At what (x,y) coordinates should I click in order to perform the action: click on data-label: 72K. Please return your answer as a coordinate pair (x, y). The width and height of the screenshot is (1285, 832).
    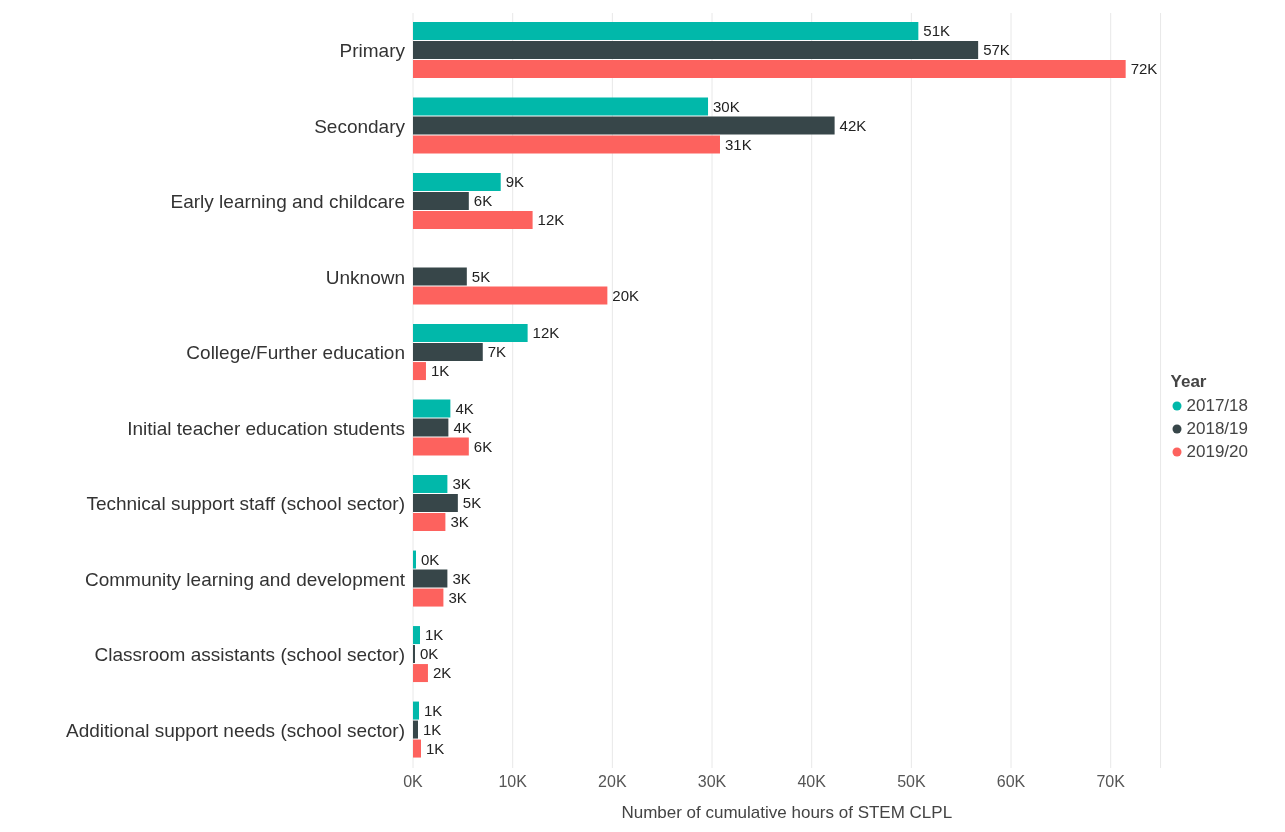
    Looking at the image, I should click on (1144, 69).